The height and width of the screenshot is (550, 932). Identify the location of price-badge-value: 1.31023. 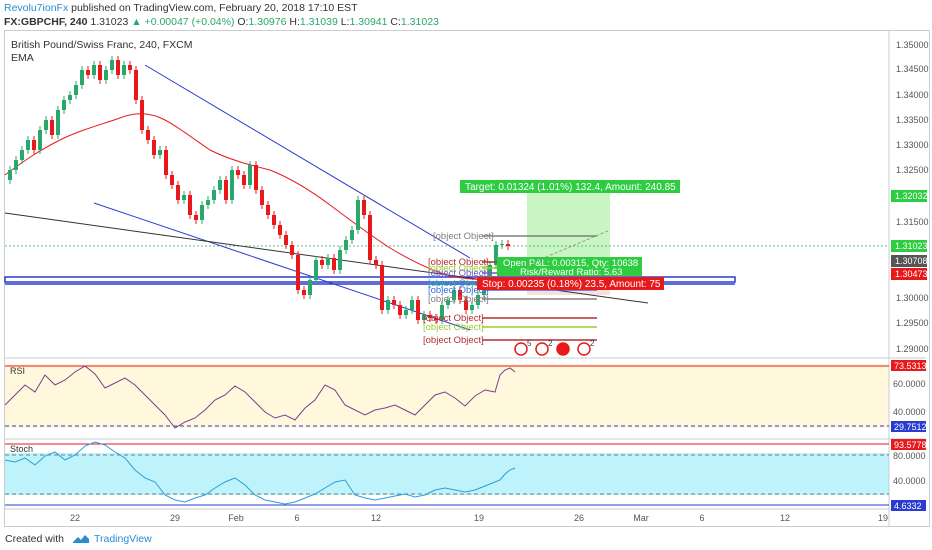
(911, 246).